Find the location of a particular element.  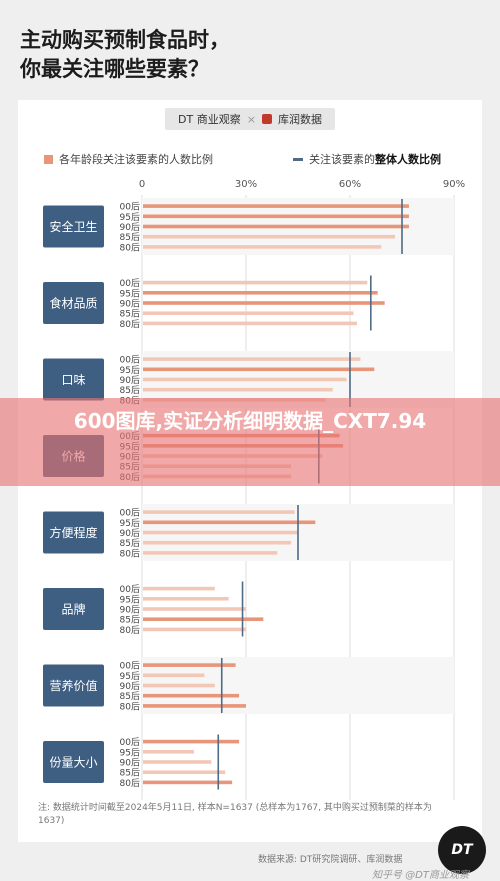

legend-line-swatch is located at coordinates (298, 159).